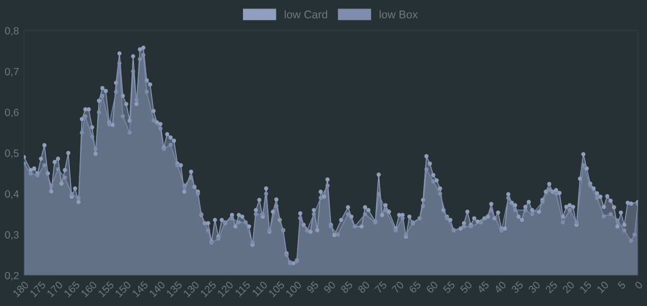  Describe the element at coordinates (466, 287) in the screenshot. I see `x-tick-label: 50` at that location.